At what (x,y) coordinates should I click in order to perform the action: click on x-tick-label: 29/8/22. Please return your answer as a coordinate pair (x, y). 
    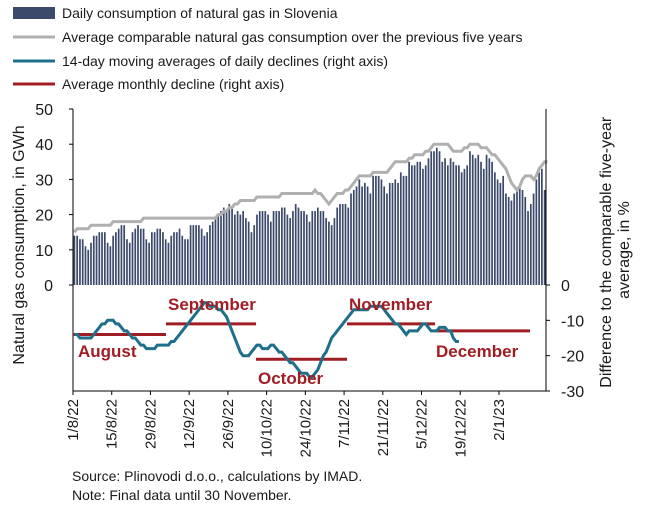
    Looking at the image, I should click on (150, 424).